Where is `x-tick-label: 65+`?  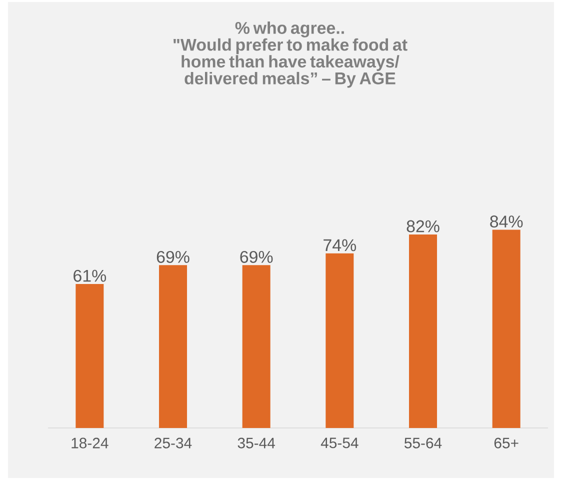
x-tick-label: 65+ is located at coordinates (506, 443).